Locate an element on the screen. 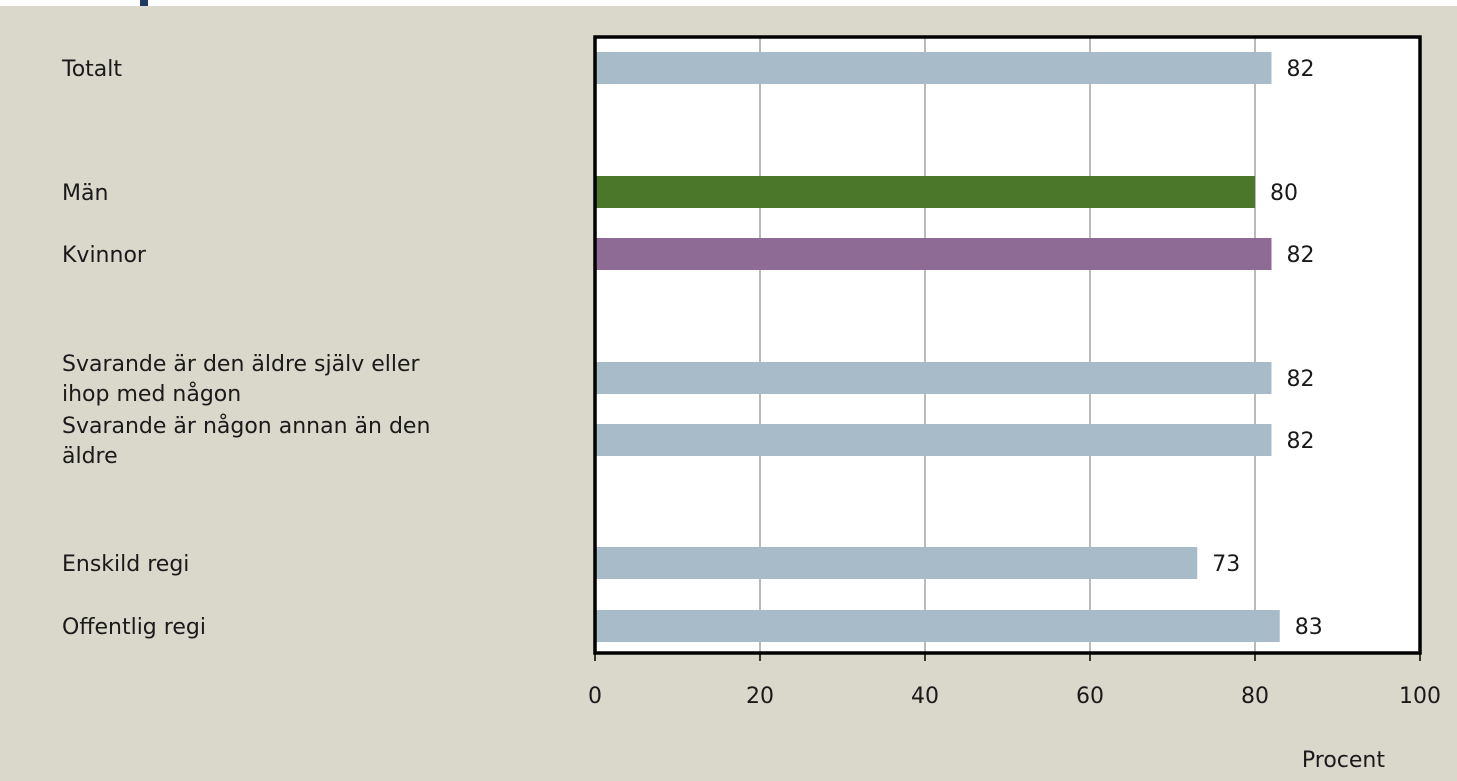  title-accent-fragment is located at coordinates (144, 3).